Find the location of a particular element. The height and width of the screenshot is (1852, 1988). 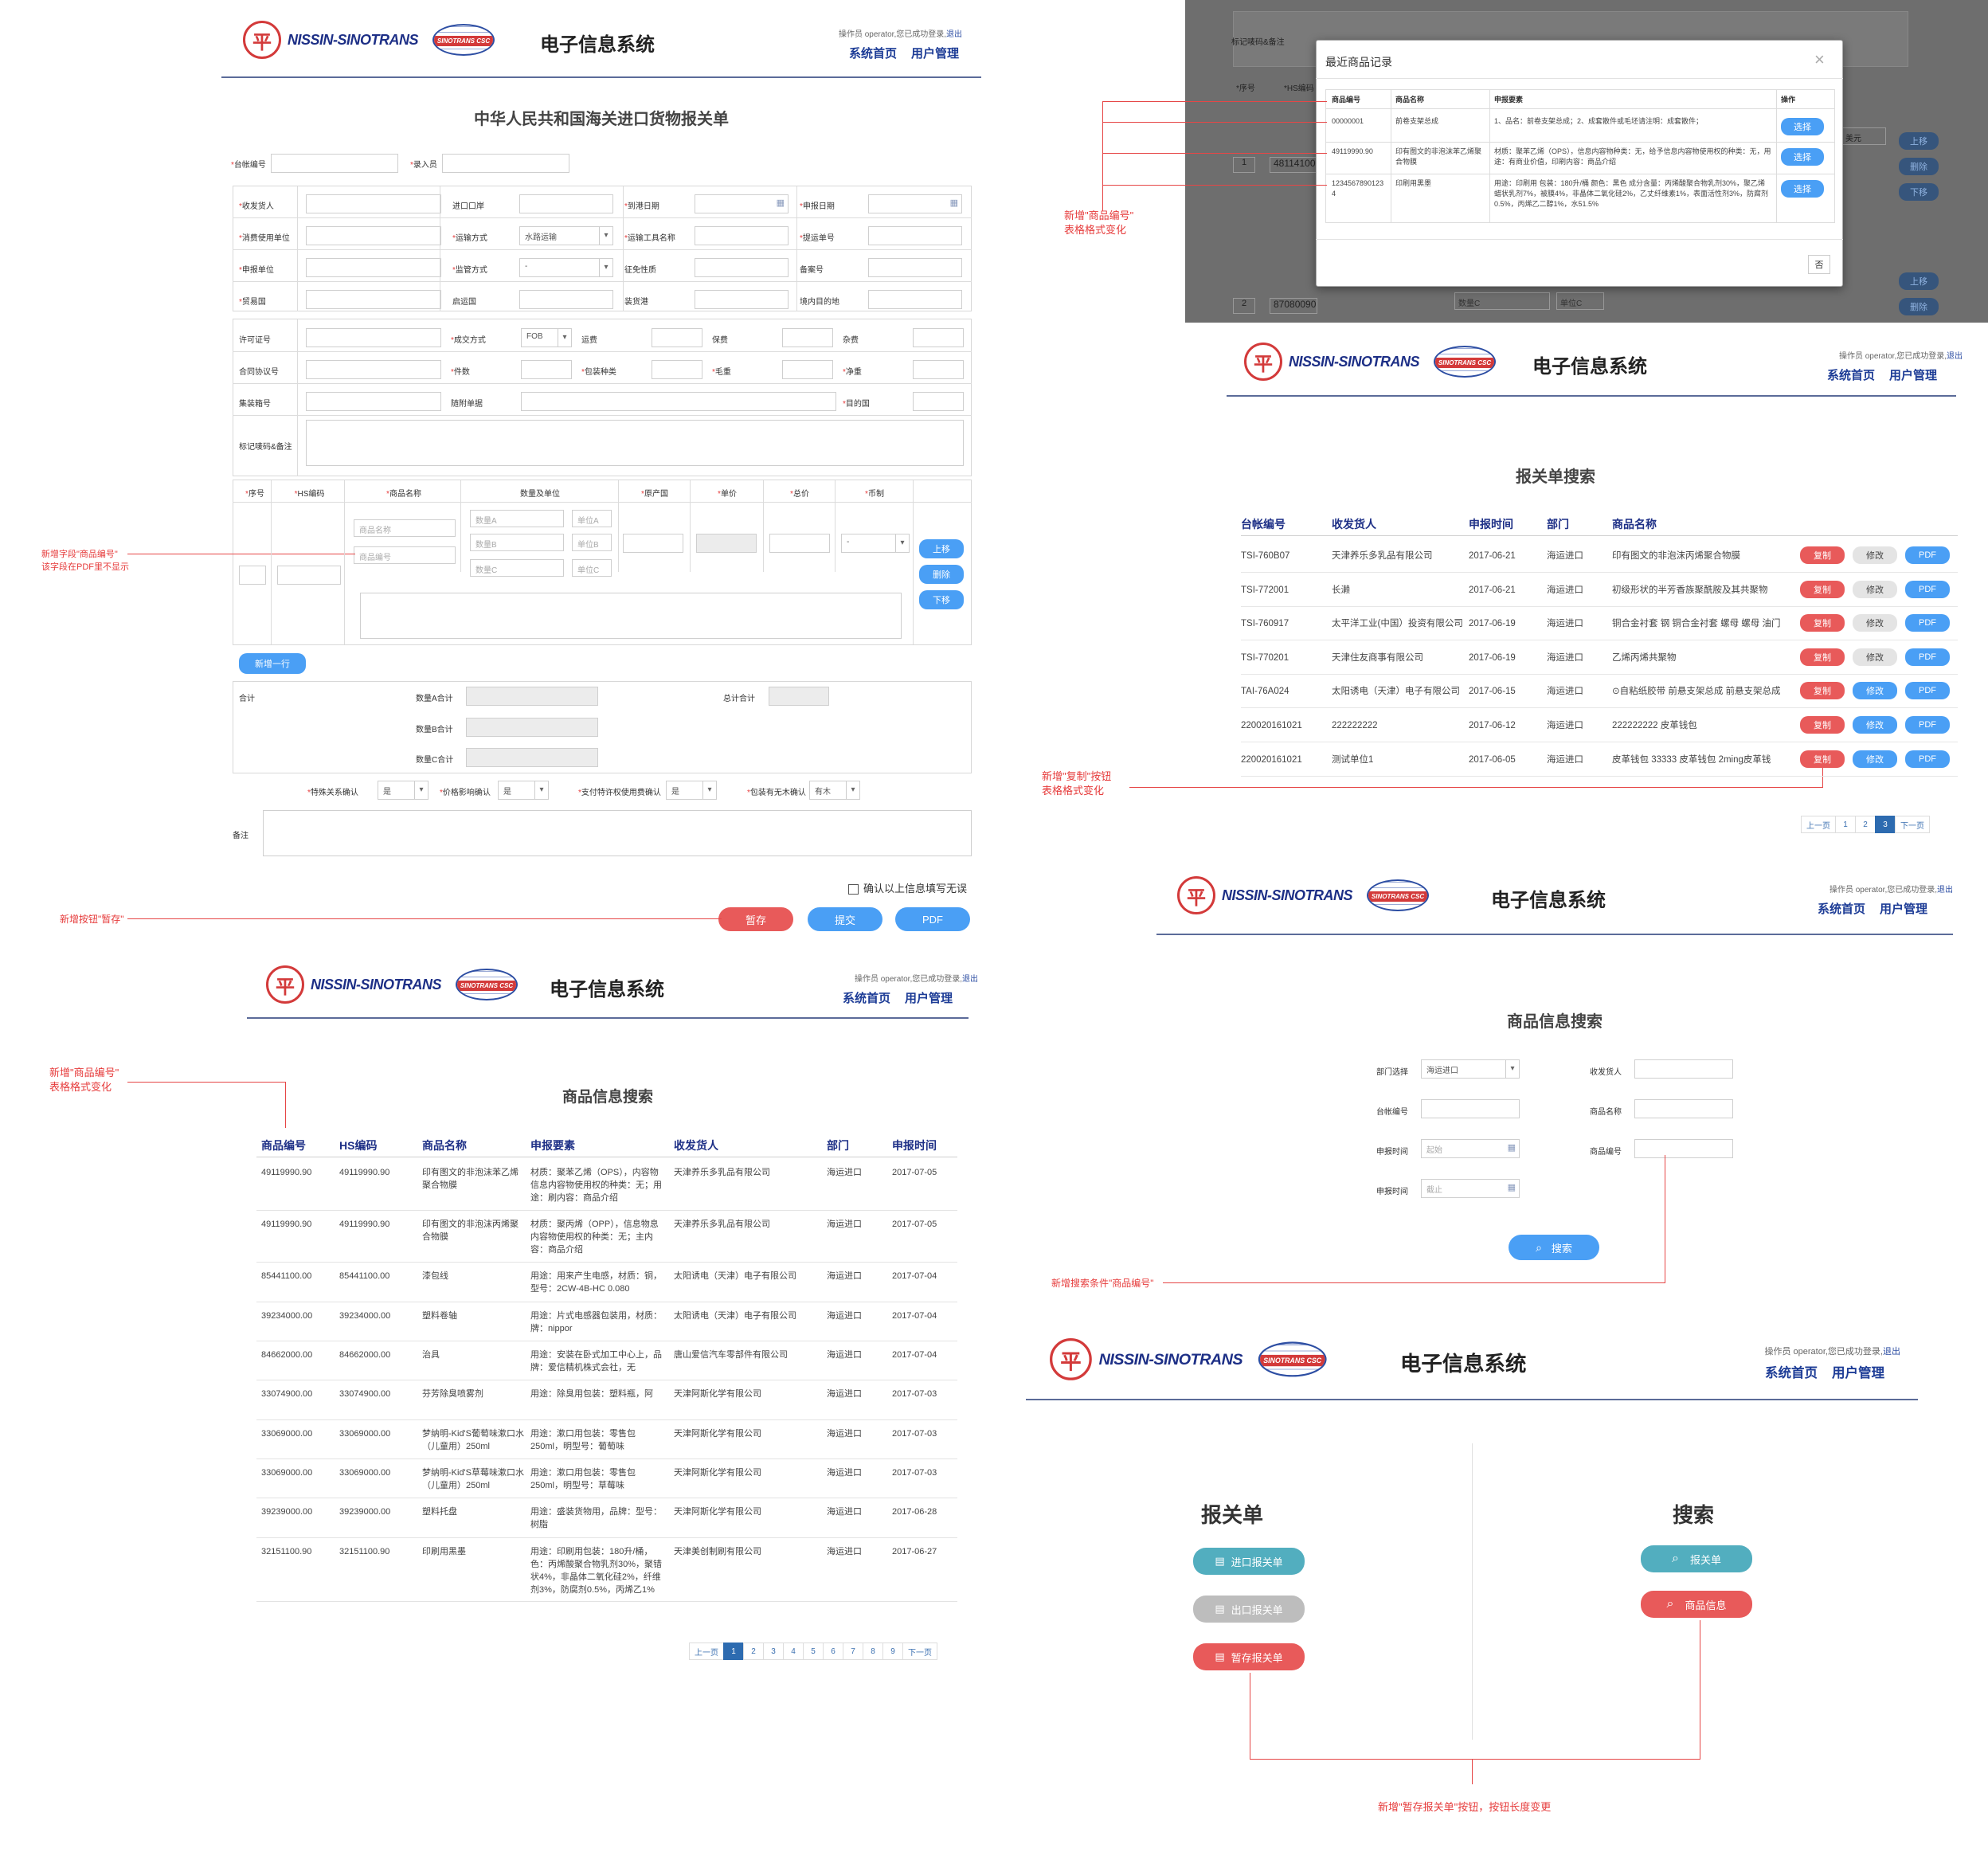

quantity-c-input: 数量C is located at coordinates (517, 568).